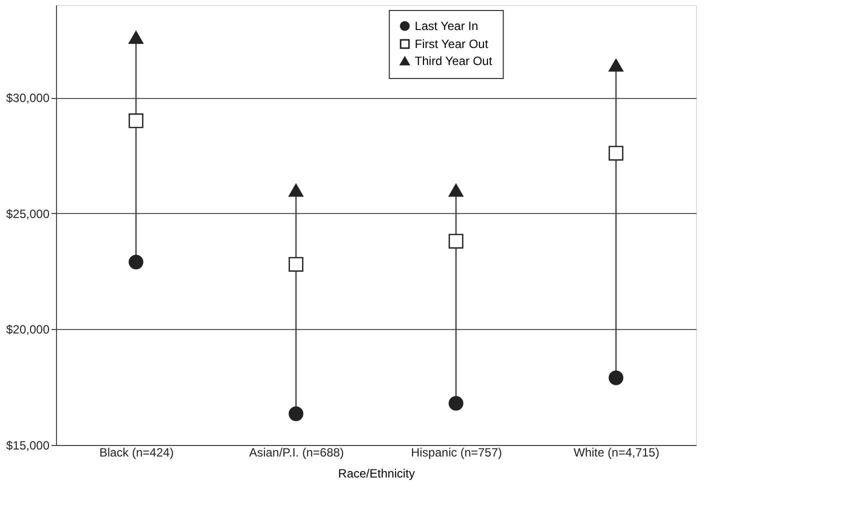 The width and height of the screenshot is (856, 518). I want to click on y-tick-label: $20,000, so click(28, 329).